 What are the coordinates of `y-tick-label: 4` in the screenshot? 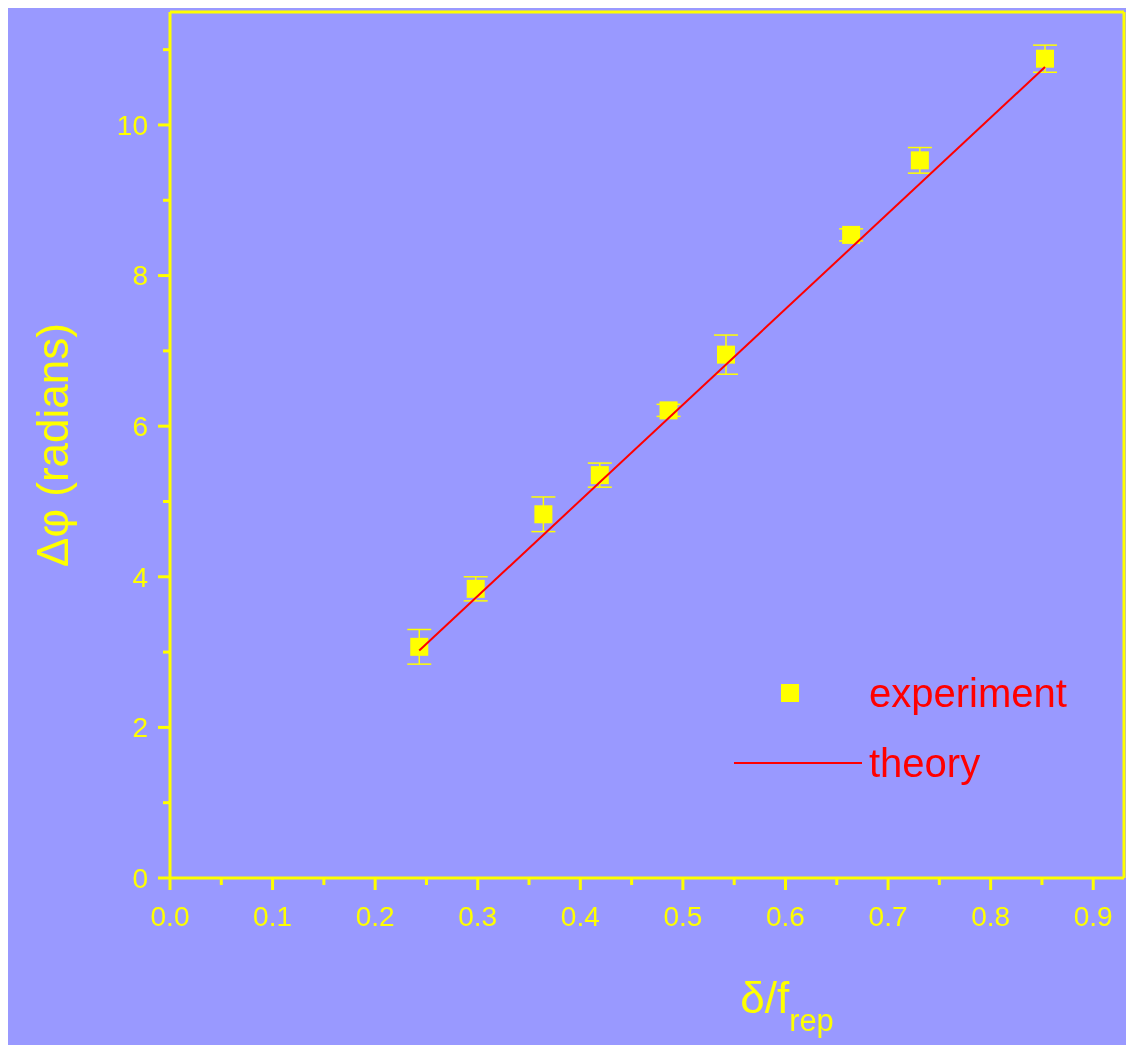 It's located at (140, 577).